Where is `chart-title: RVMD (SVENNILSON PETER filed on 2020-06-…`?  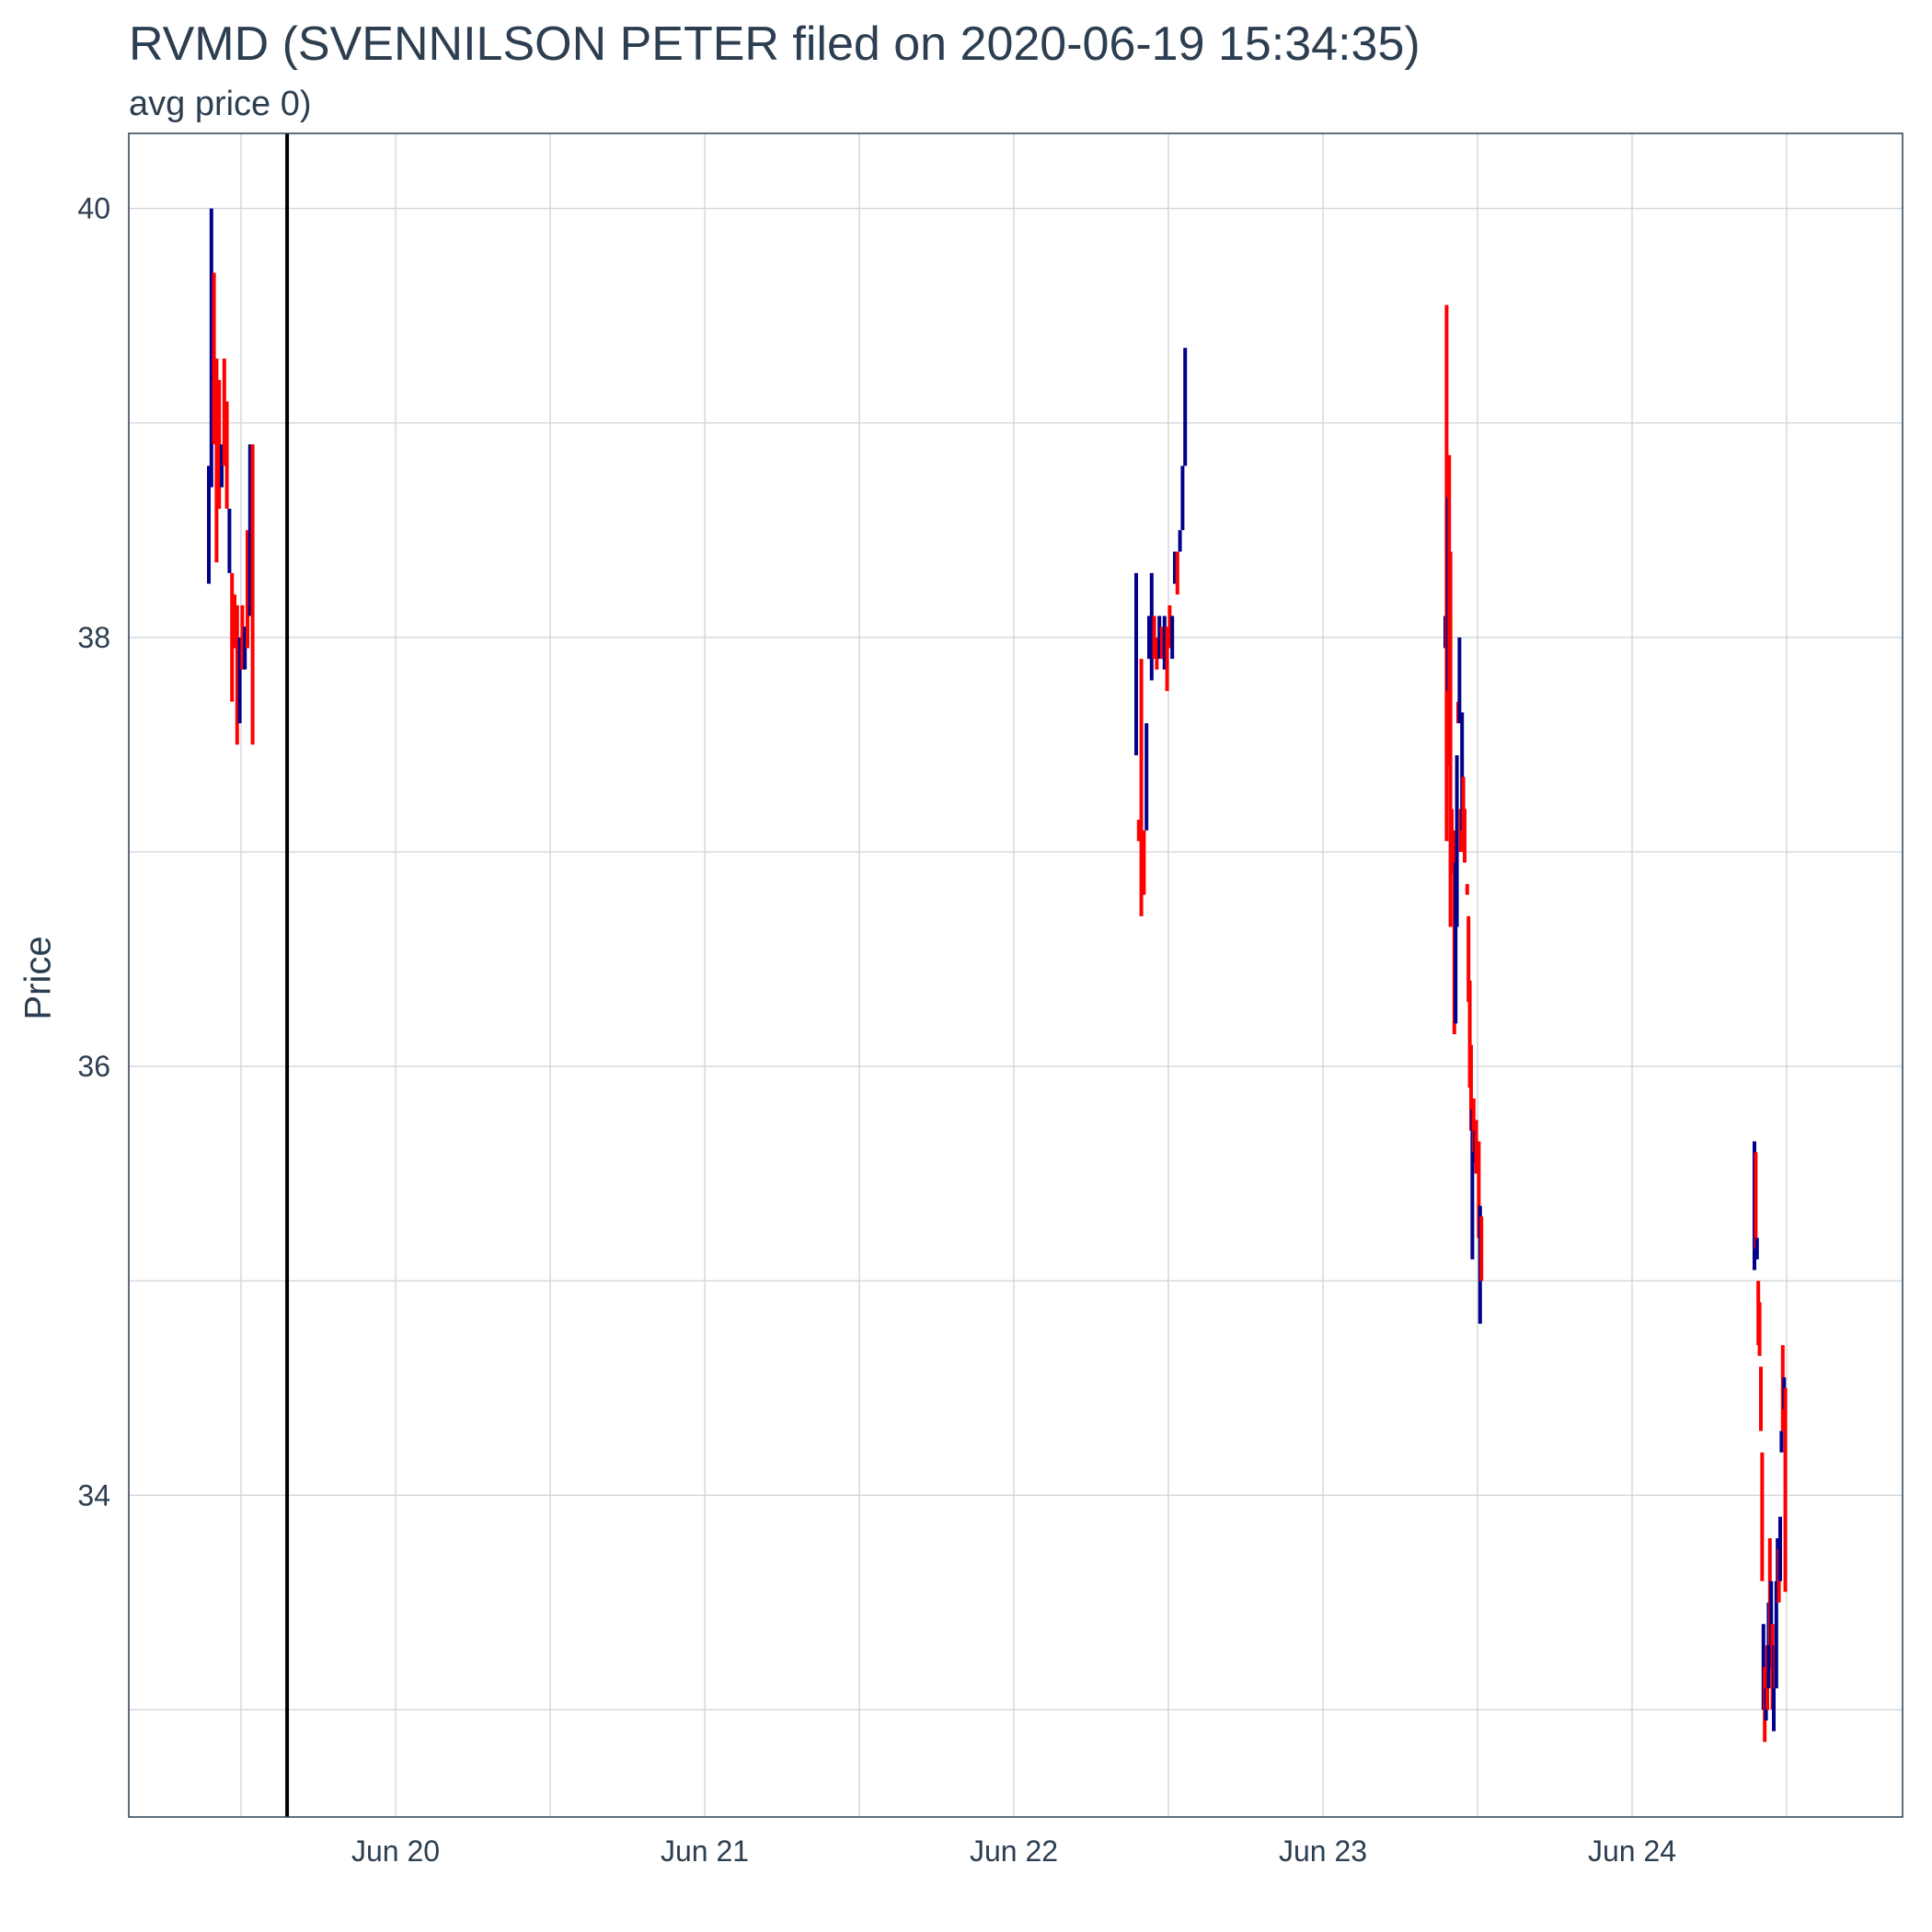
chart-title: RVMD (SVENNILSON PETER filed on 2020-06-… is located at coordinates (774, 44).